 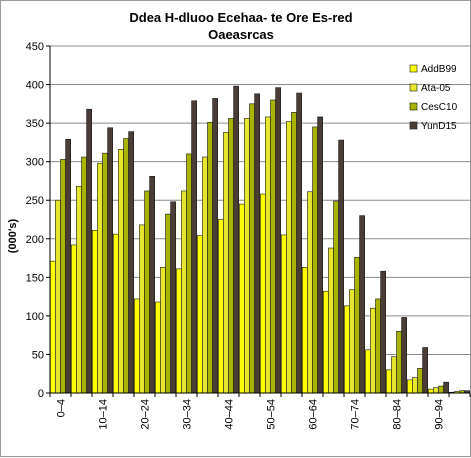 I want to click on x-tick-label: 60–64, so click(x=314, y=414).